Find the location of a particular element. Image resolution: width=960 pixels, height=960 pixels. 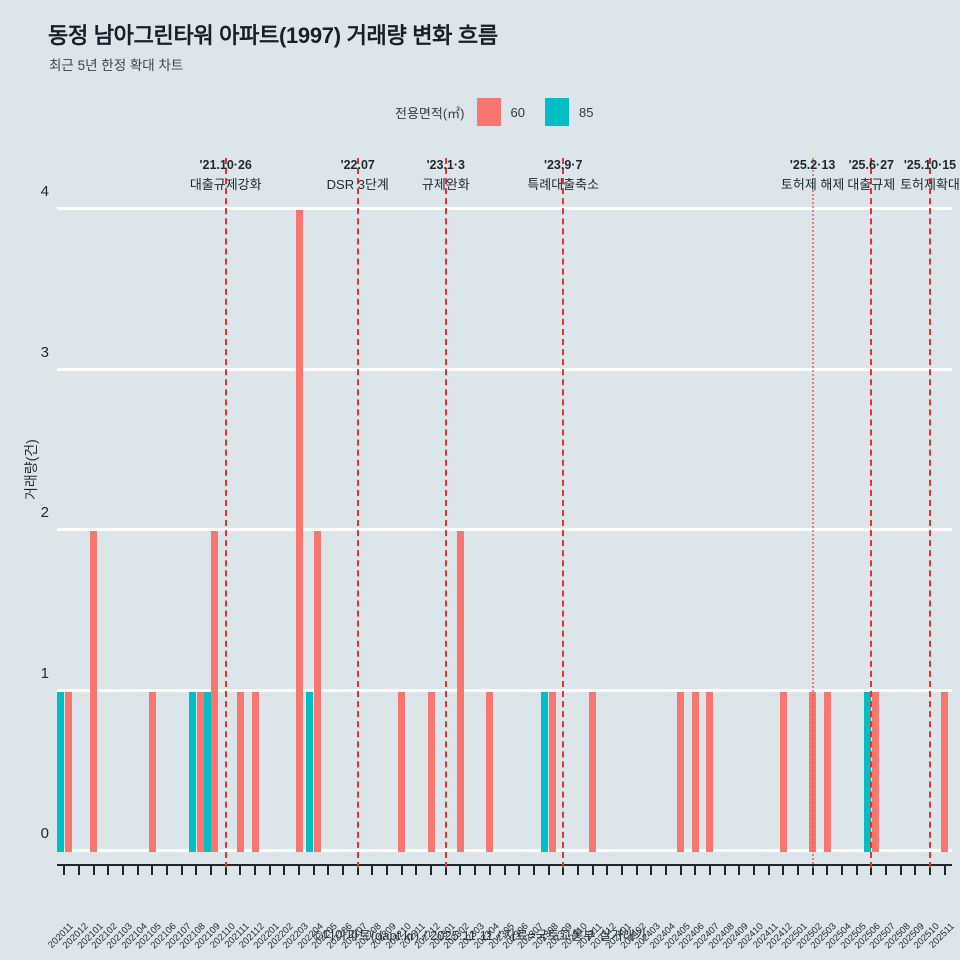

event-label: '23.1·3 규제완화 is located at coordinates (446, 176).